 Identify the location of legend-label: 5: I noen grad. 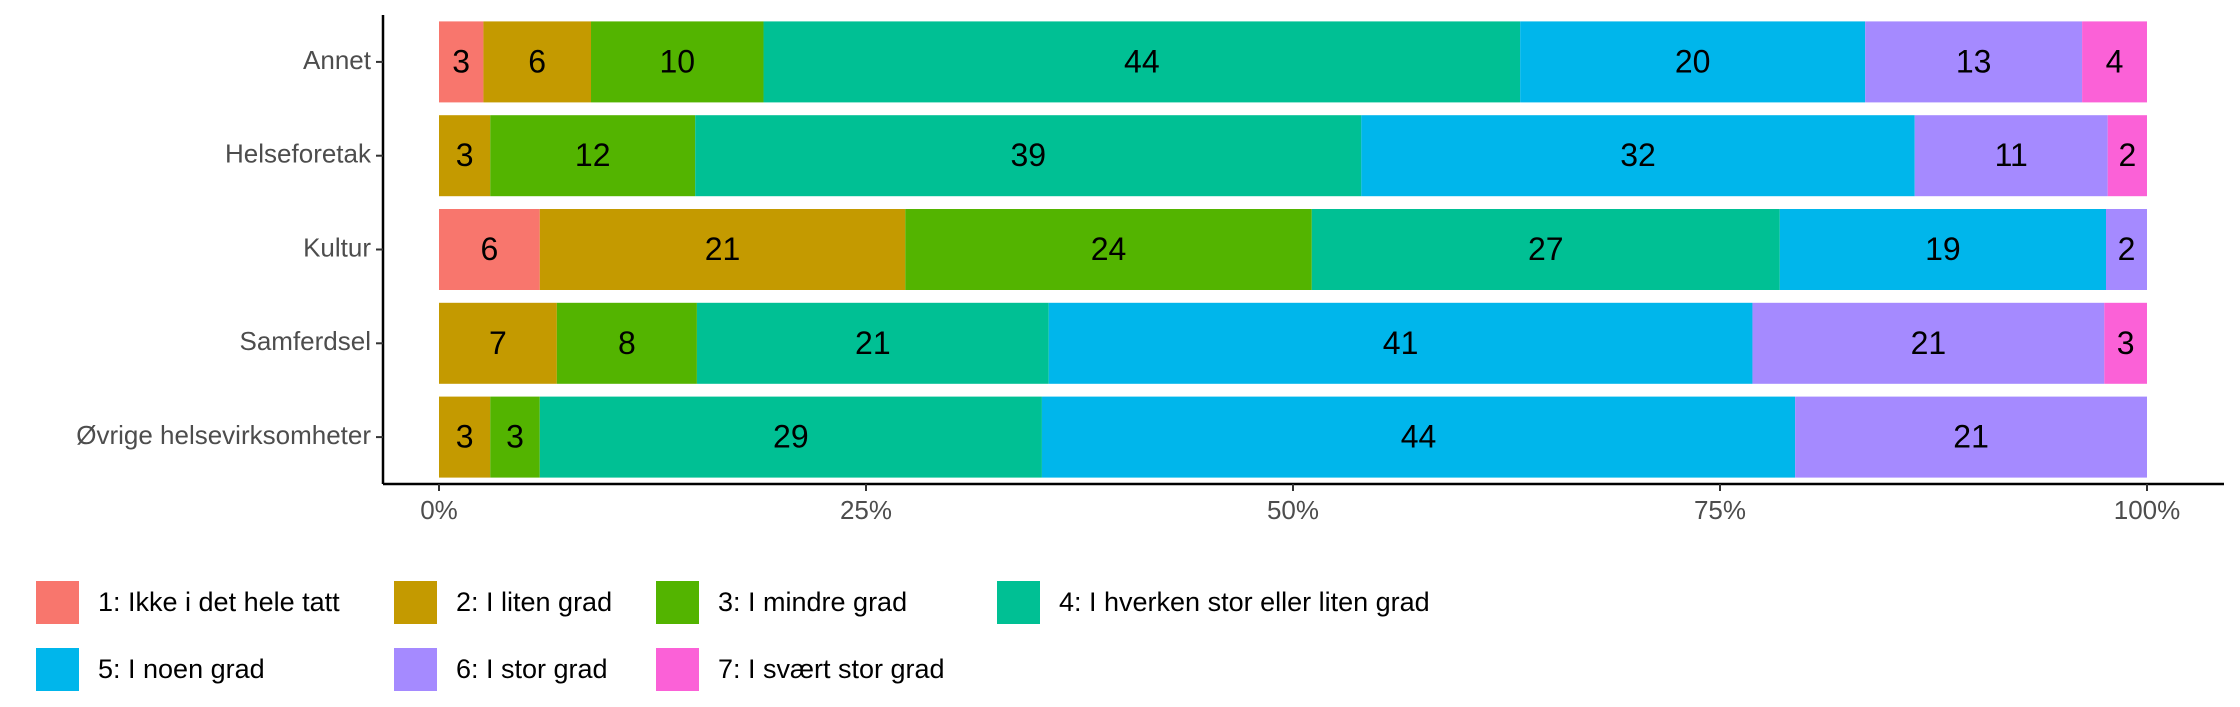
(181, 669).